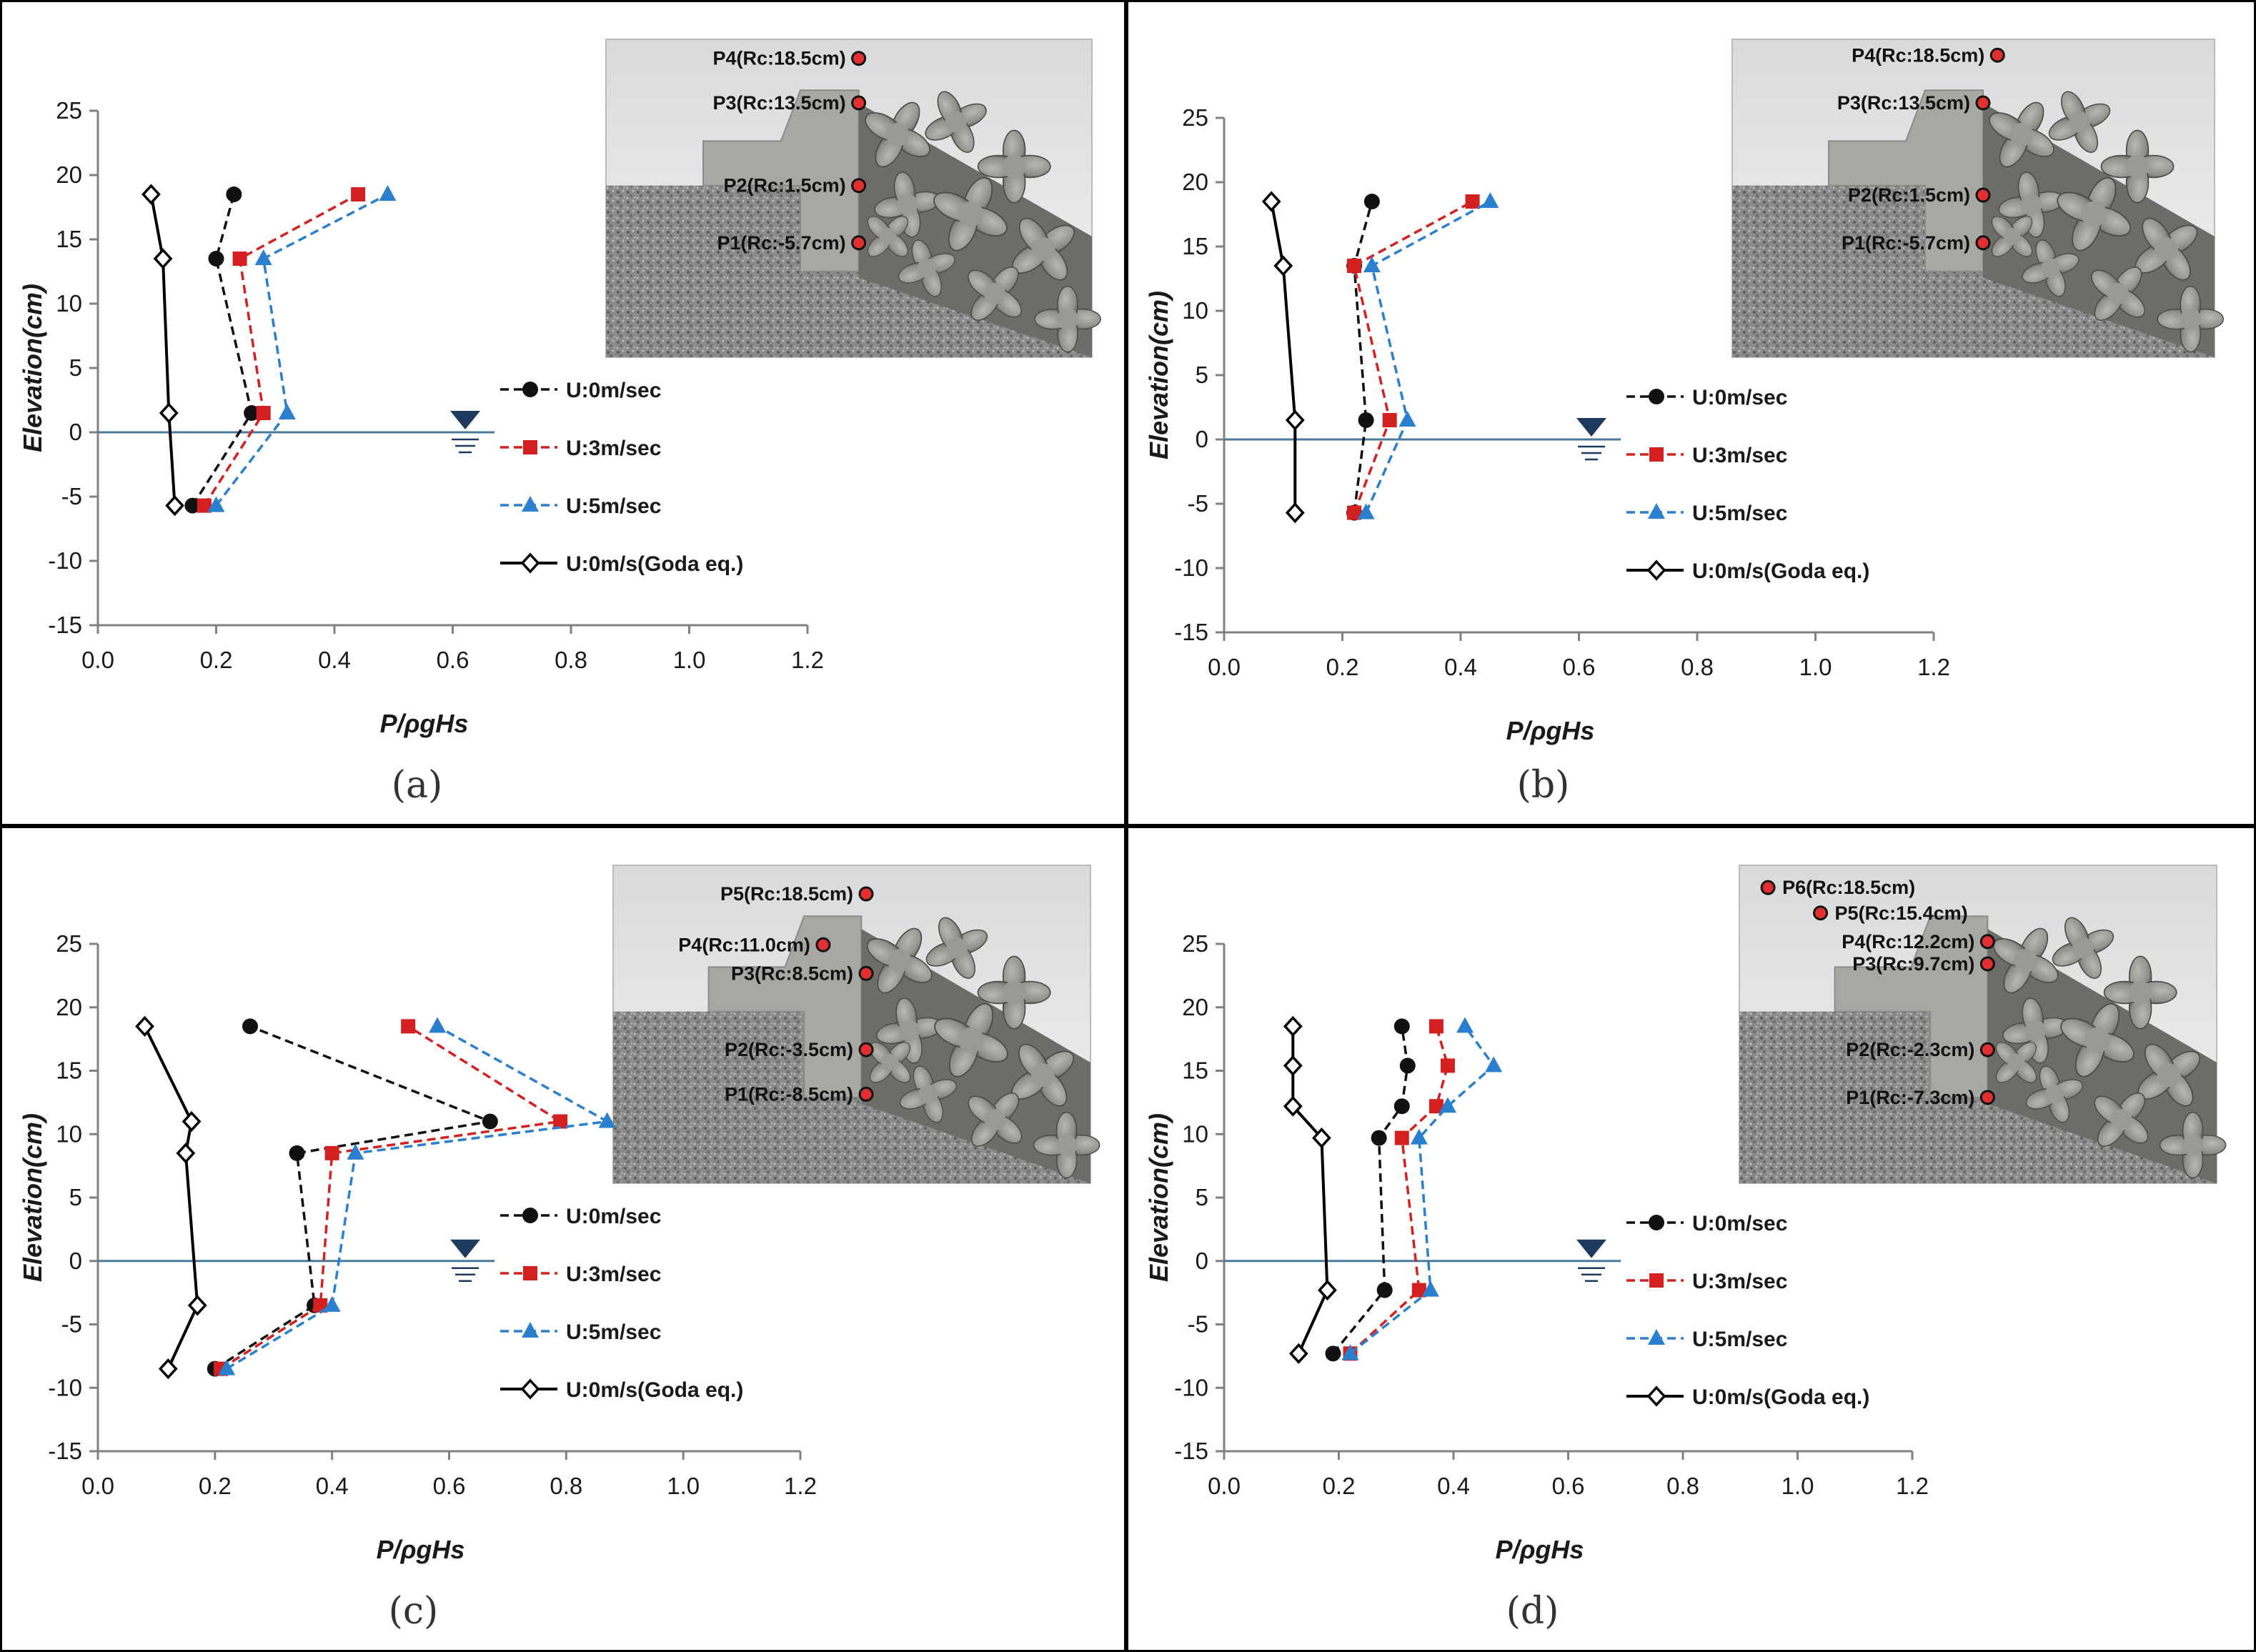 This screenshot has width=2256, height=1652. I want to click on y-axis-title: Elevation(cm), so click(1158, 1197).